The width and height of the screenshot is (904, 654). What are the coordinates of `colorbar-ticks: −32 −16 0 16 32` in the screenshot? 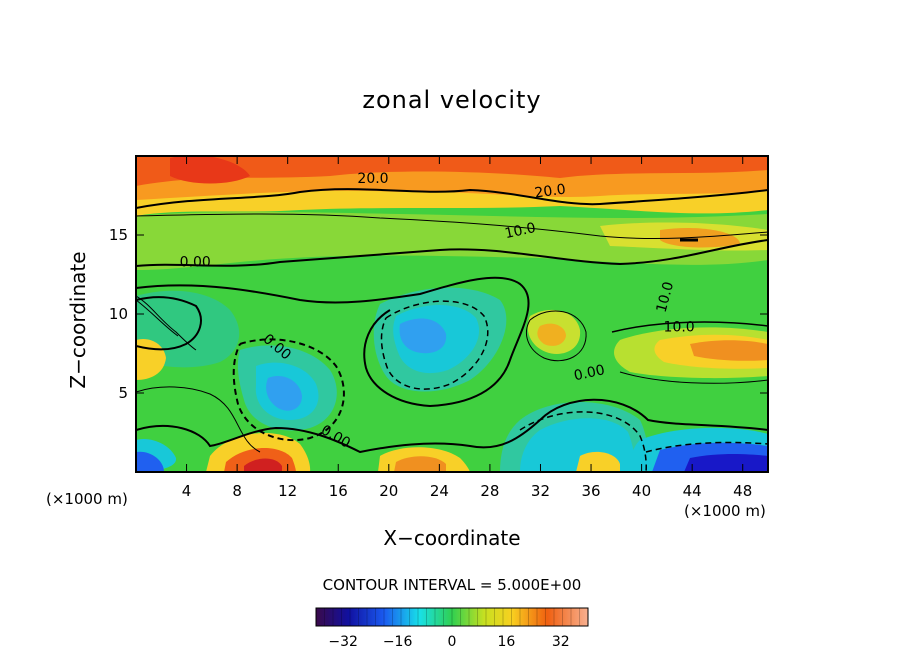 It's located at (452, 629).